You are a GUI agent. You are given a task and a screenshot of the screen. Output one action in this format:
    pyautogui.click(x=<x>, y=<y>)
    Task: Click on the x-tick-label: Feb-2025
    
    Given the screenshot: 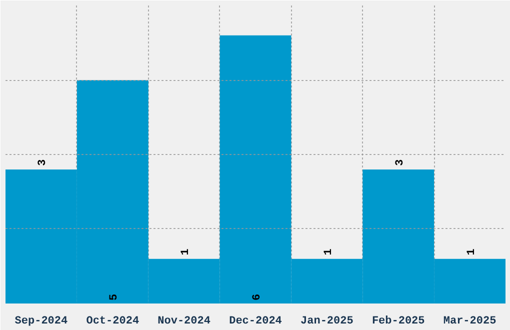 What is the action you would take?
    pyautogui.click(x=399, y=322)
    